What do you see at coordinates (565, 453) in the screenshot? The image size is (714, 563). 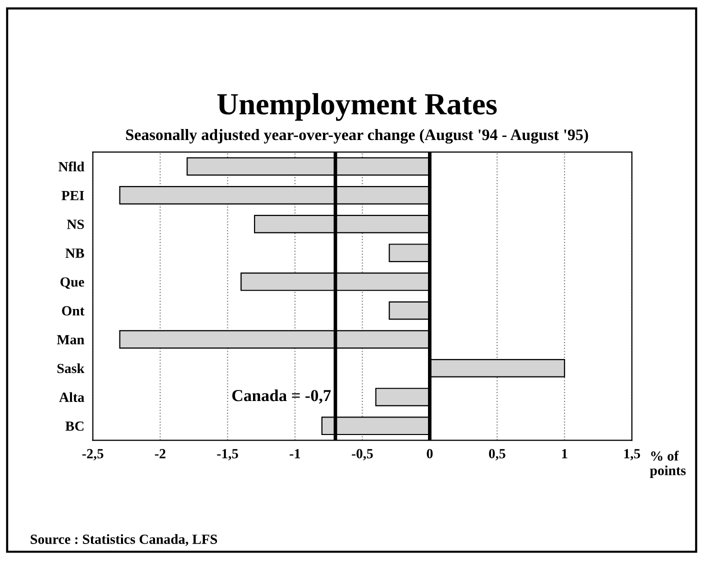 I see `x-tick-label: 1` at bounding box center [565, 453].